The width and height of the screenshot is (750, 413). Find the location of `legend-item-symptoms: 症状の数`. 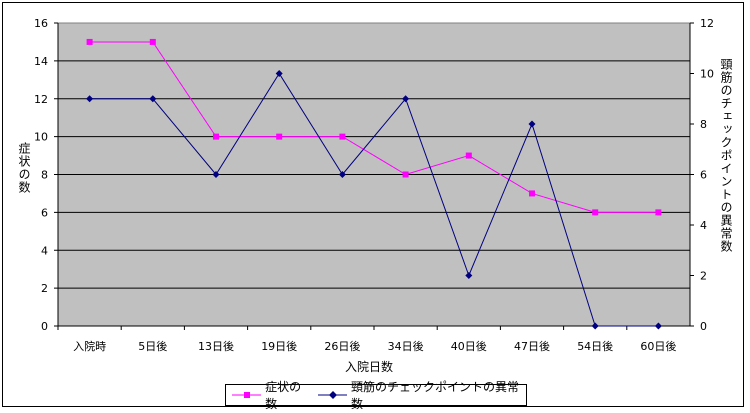

legend-item-symptoms: 症状の数 is located at coordinates (272, 395).